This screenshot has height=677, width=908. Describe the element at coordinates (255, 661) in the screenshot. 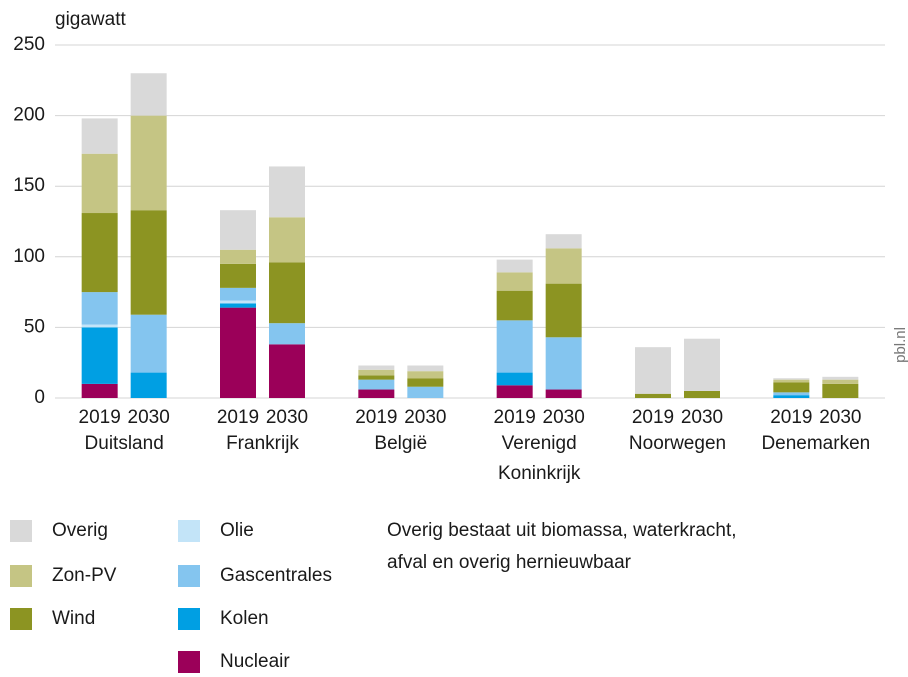

I see `legend-label: Nucleair` at that location.